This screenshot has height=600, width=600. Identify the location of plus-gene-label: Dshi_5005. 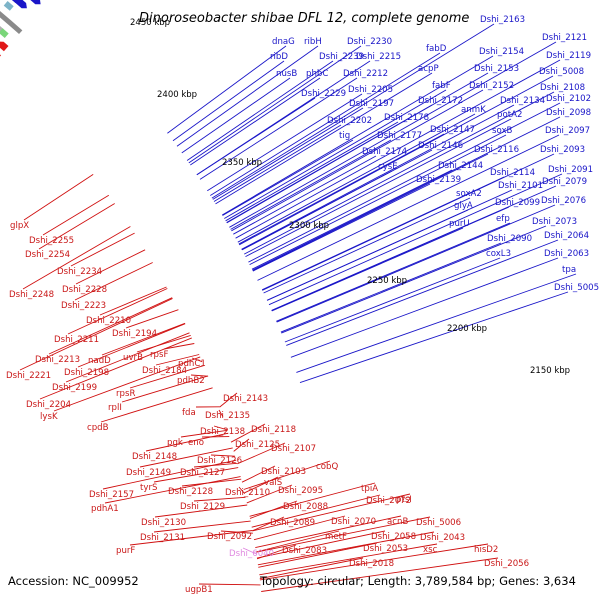
(576, 288).